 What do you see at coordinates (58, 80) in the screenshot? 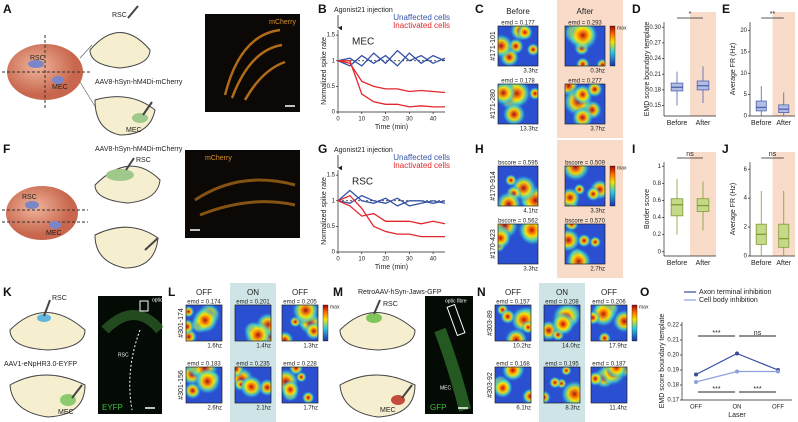
I see `mec-region` at bounding box center [58, 80].